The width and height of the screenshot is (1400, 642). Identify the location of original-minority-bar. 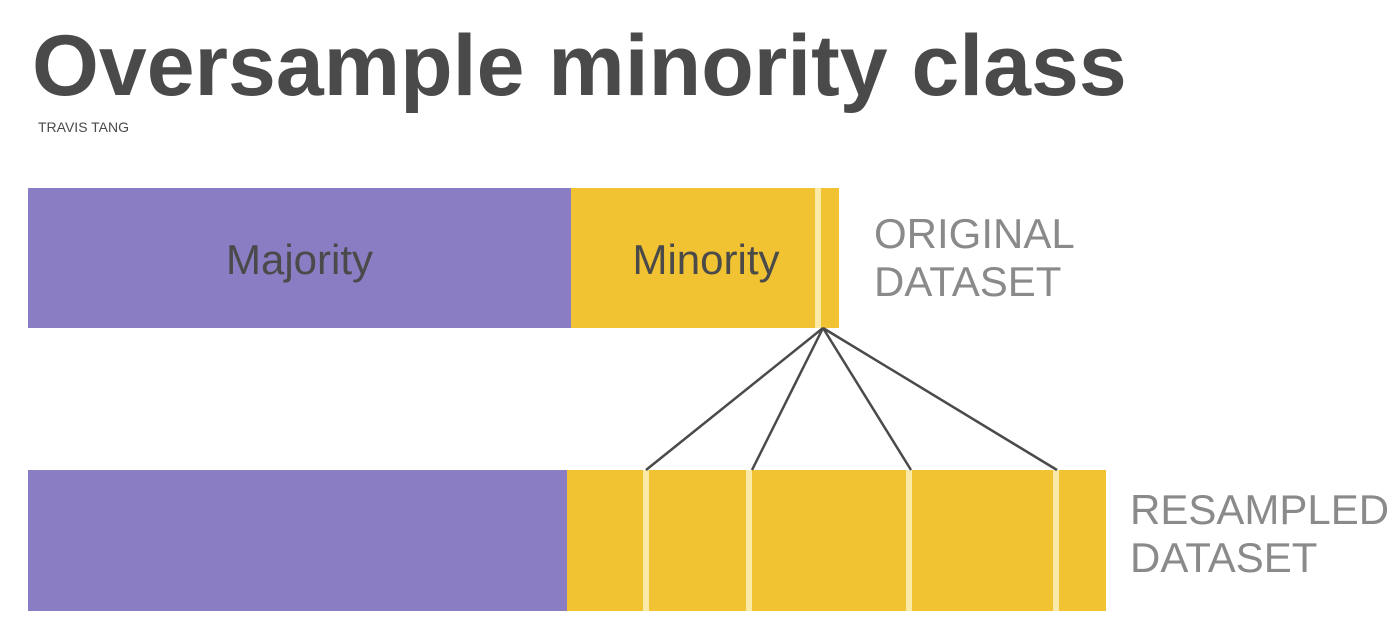
(705, 258).